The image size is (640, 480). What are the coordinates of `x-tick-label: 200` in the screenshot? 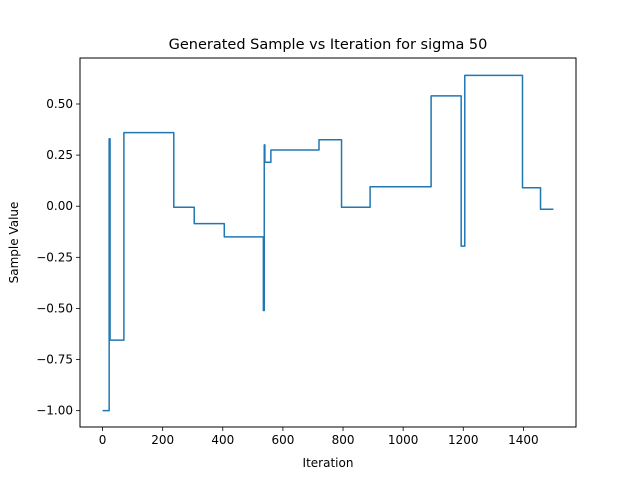 It's located at (162, 440).